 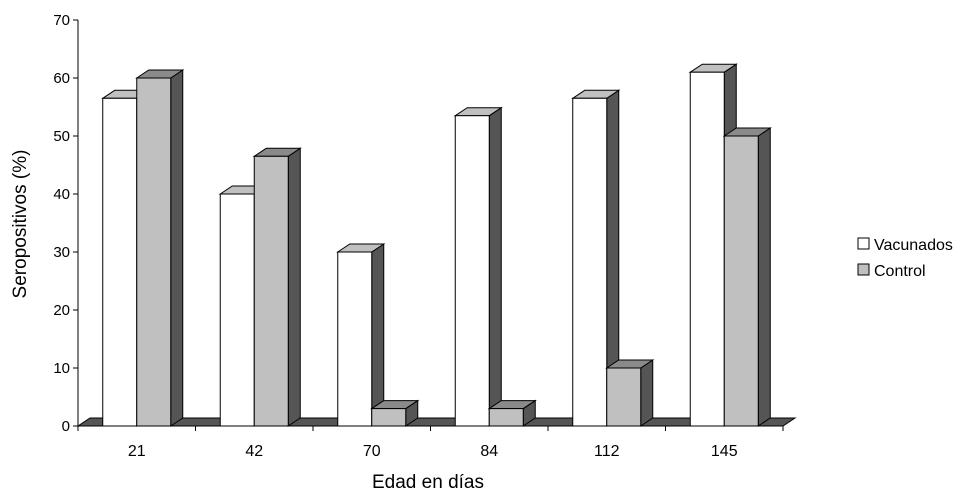 I want to click on y-tick-label: 30, so click(x=61, y=252).